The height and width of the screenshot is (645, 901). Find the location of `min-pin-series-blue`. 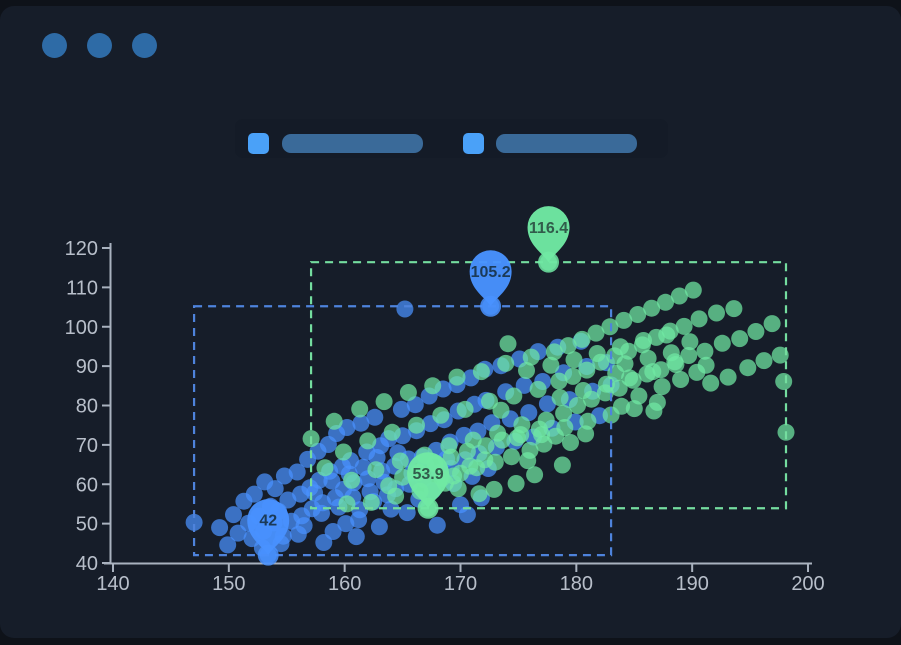

min-pin-series-blue is located at coordinates (268, 527).